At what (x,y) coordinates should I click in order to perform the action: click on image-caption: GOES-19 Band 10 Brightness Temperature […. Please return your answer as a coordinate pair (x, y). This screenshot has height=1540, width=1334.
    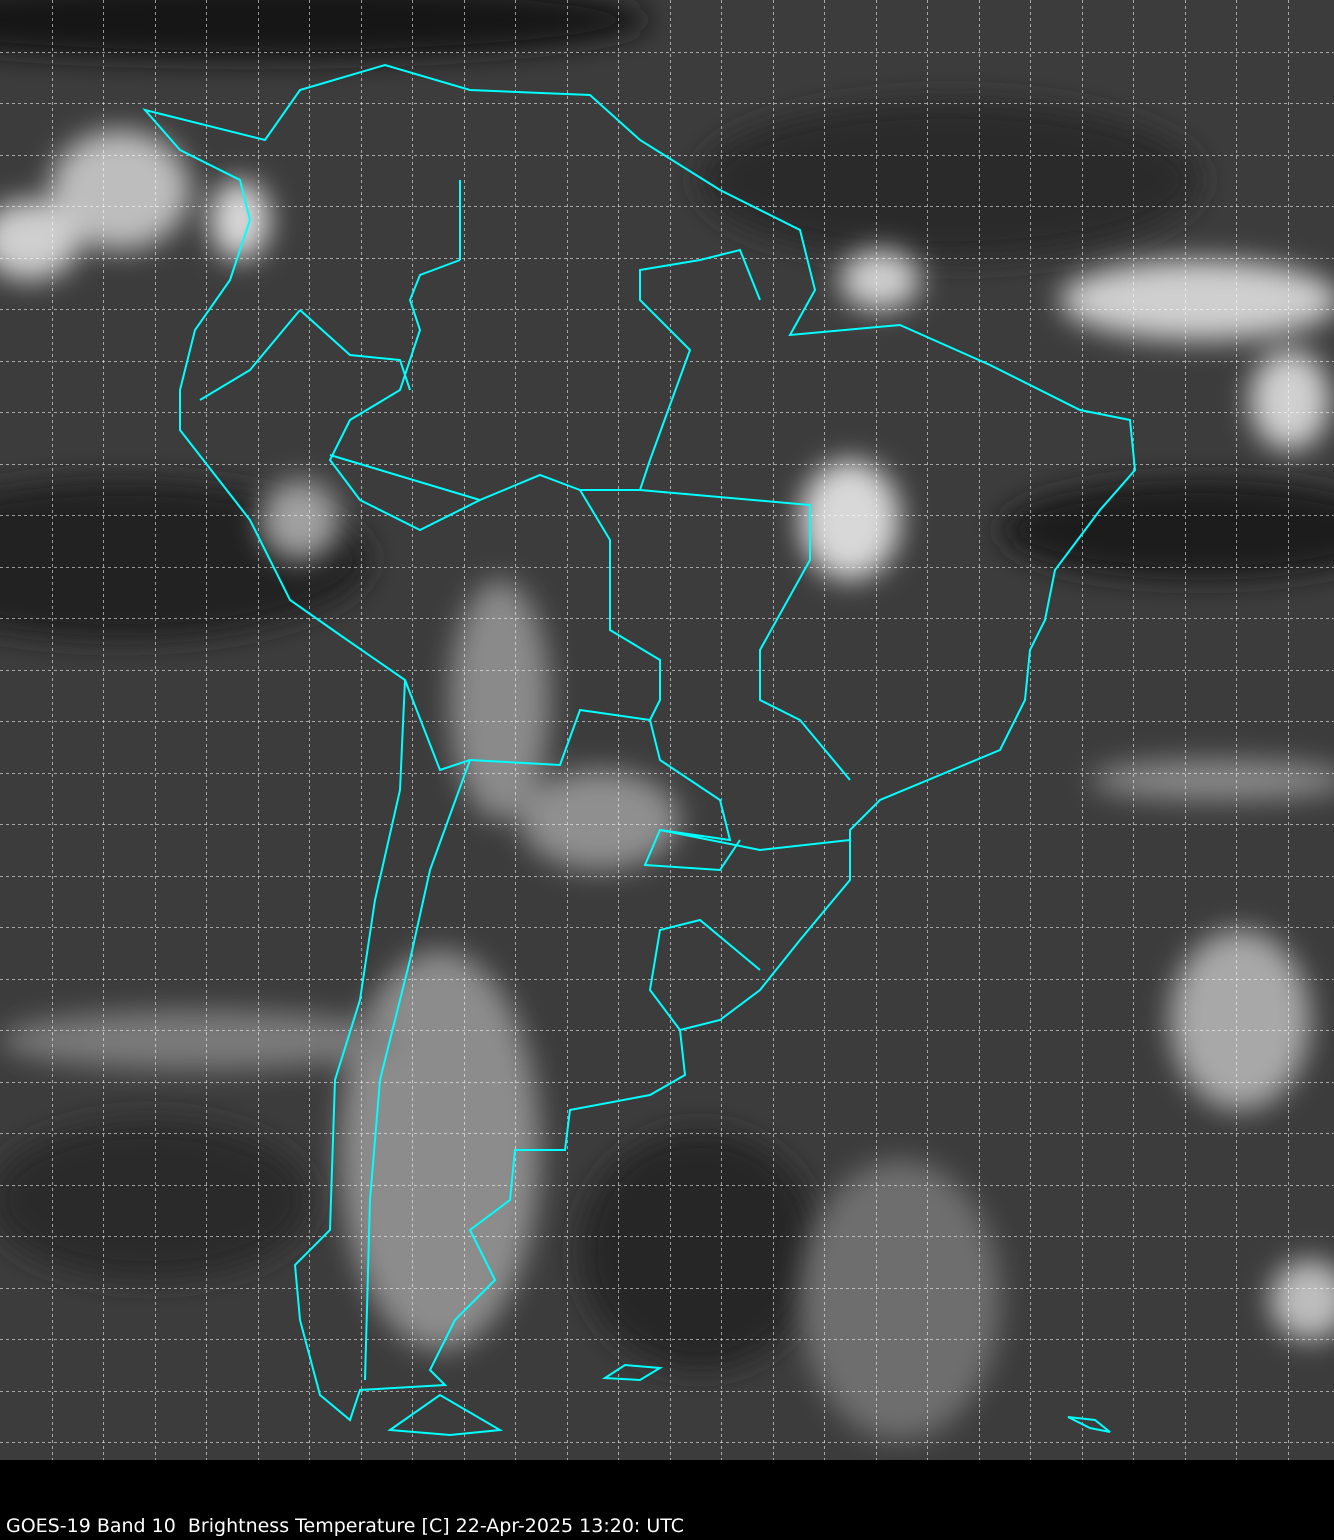
    Looking at the image, I should click on (345, 1526).